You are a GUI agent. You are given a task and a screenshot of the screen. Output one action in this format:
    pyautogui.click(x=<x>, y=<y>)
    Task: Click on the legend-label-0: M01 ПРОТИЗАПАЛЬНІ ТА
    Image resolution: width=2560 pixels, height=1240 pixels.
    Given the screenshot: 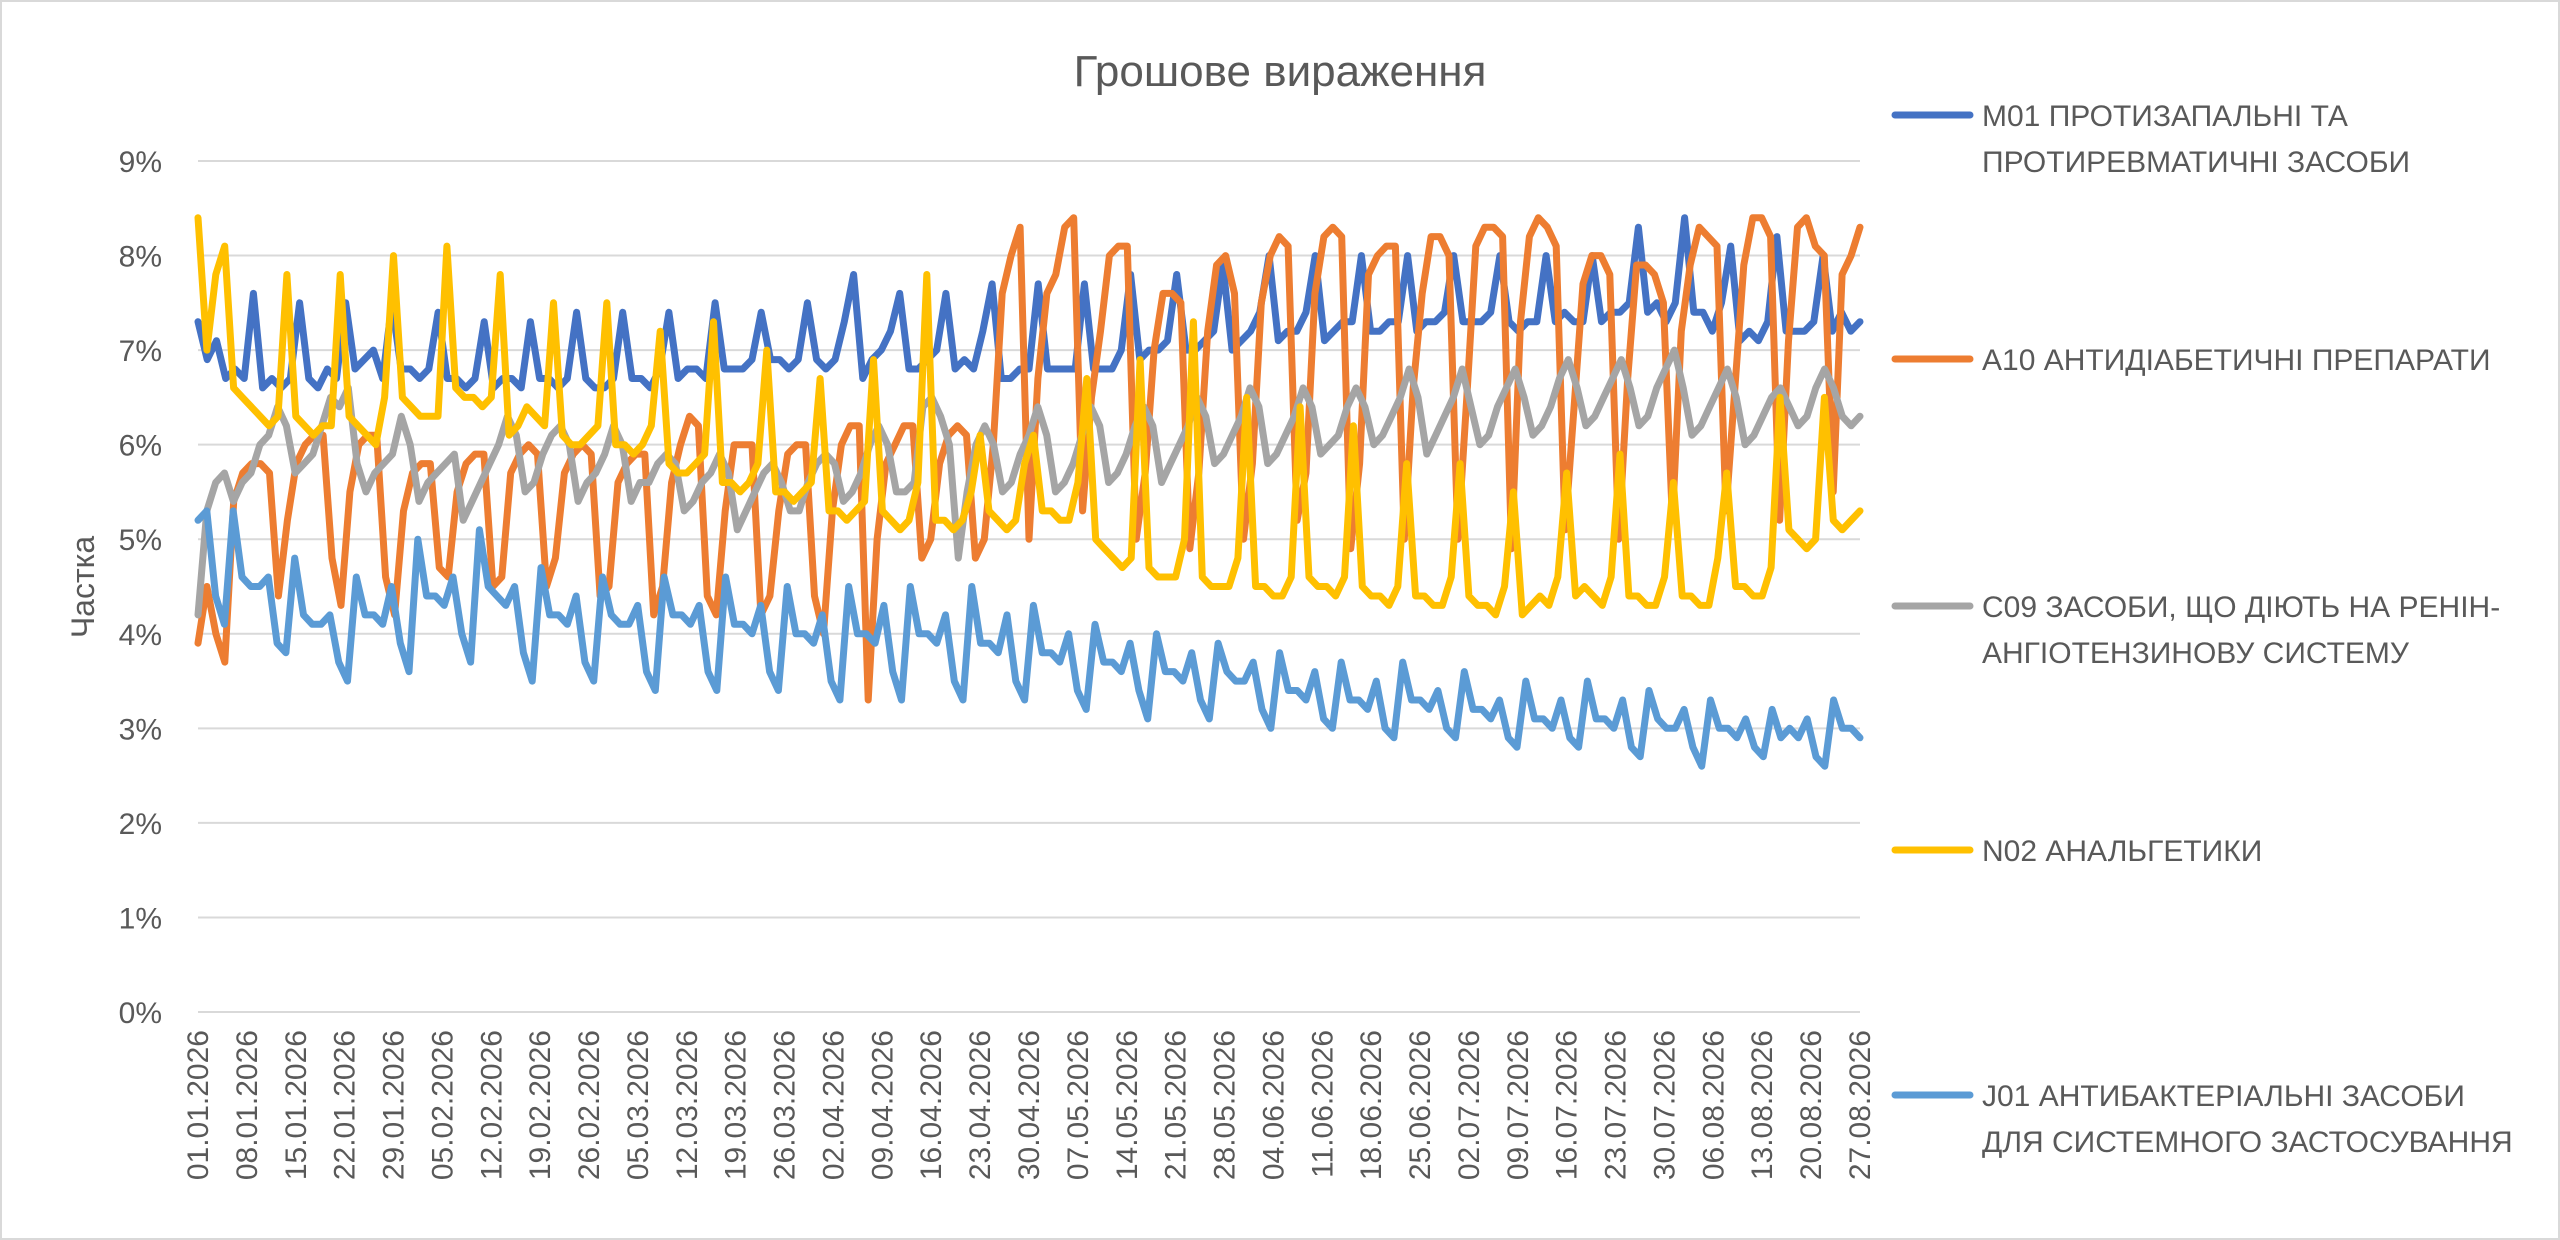 What is the action you would take?
    pyautogui.click(x=2165, y=116)
    